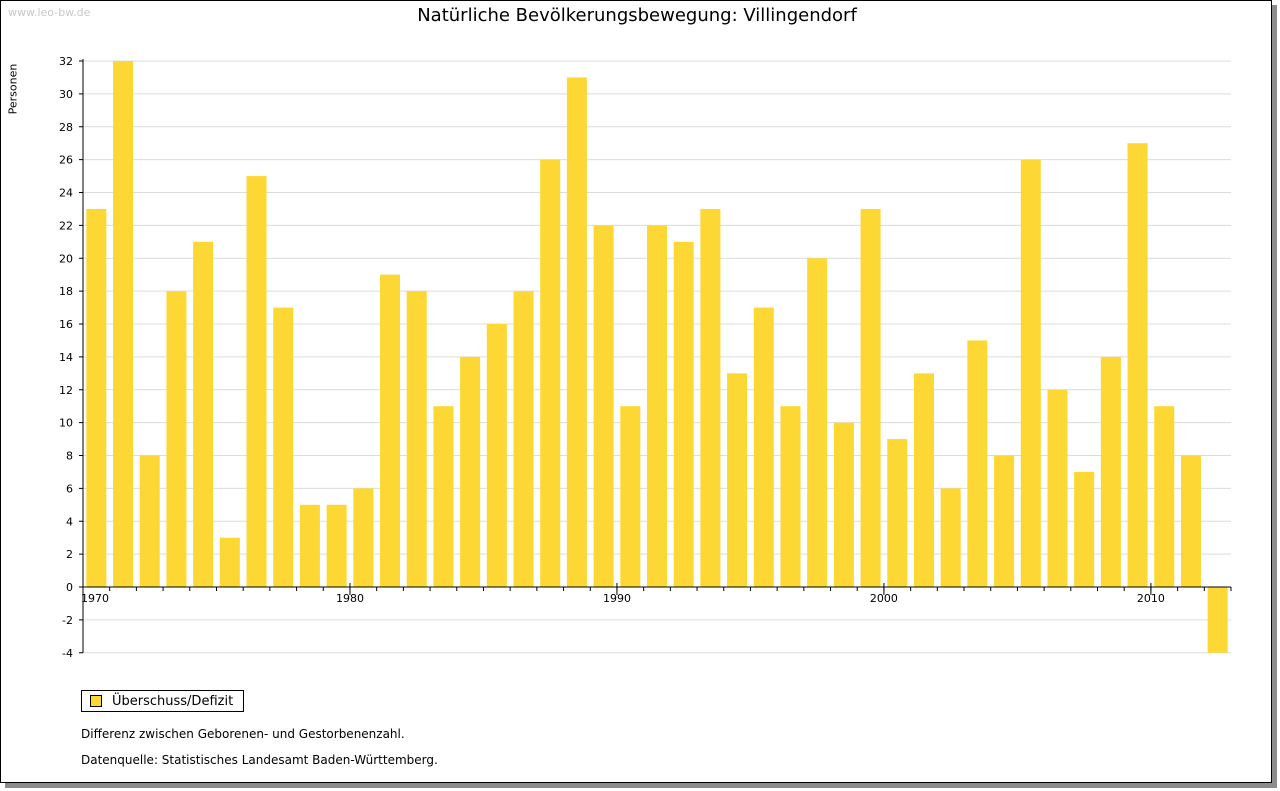 Image resolution: width=1280 pixels, height=791 pixels. I want to click on y-tick-label: 10, so click(66, 423).